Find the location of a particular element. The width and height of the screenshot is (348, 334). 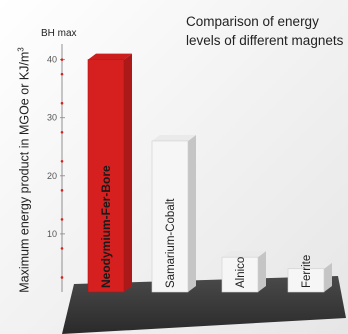

y-tick-label: 20 is located at coordinates (52, 176).